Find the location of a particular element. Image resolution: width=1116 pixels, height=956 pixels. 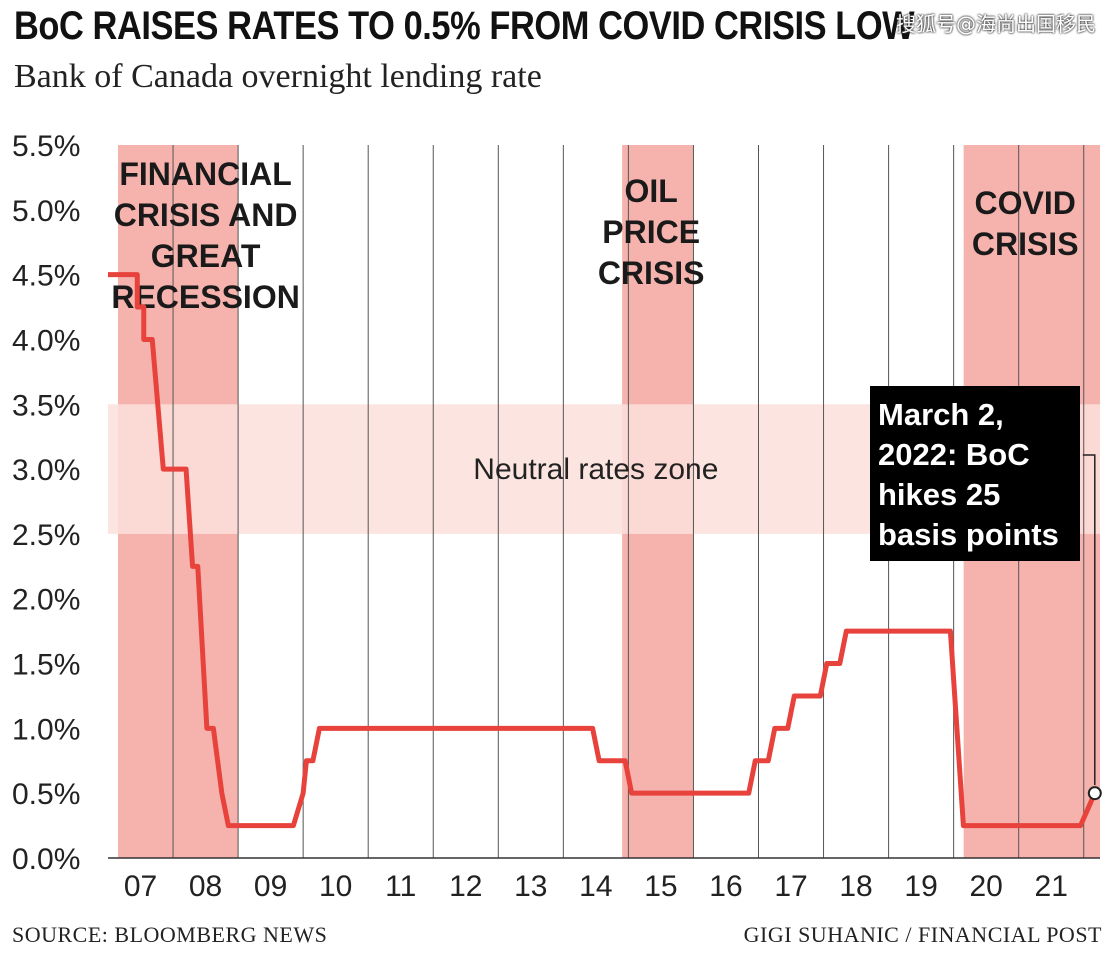

y-tick-label: 2.5% is located at coordinates (46, 535).